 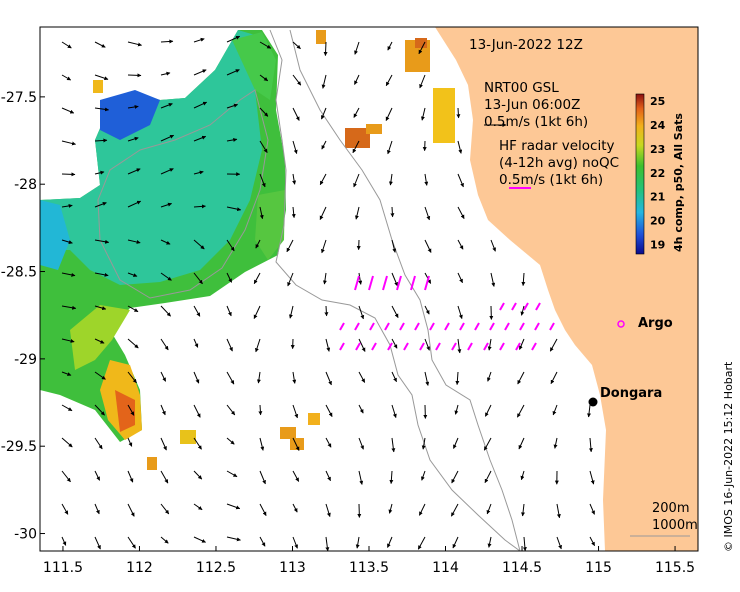 I want to click on nrt-scale-label: 0.5m/s (1kt 6h), so click(x=536, y=122).